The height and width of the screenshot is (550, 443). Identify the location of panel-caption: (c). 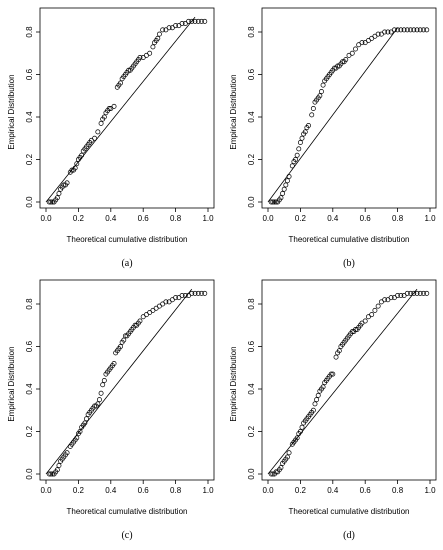
(126, 535).